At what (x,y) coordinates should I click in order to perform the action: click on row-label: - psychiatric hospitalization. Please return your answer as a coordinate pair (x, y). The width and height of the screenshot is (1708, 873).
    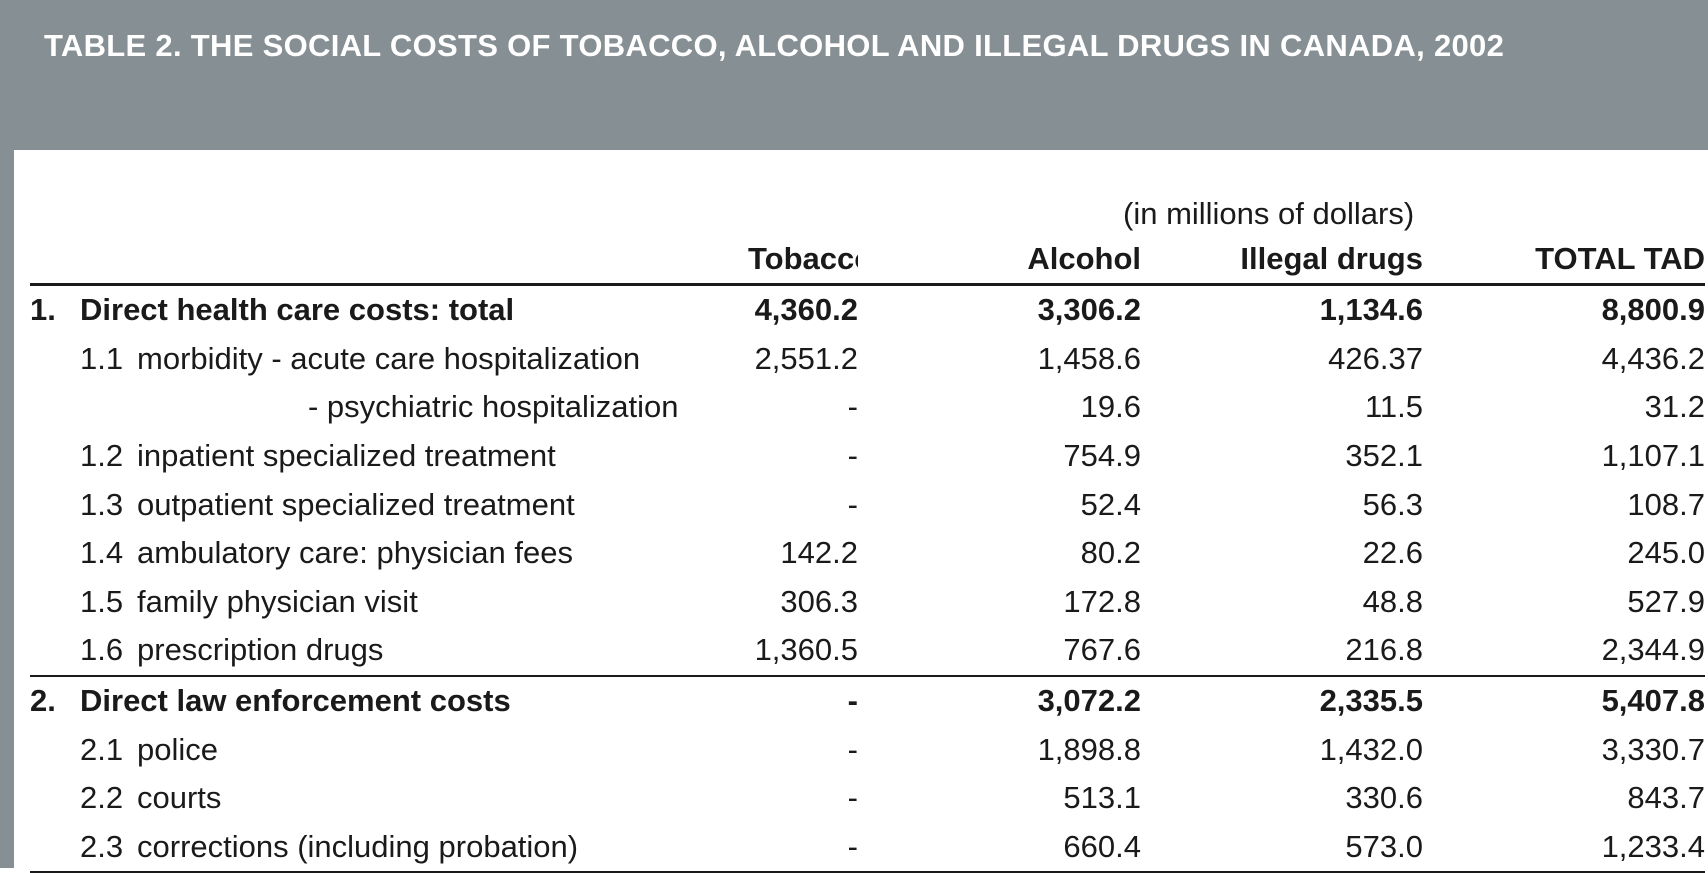
    Looking at the image, I should click on (493, 407).